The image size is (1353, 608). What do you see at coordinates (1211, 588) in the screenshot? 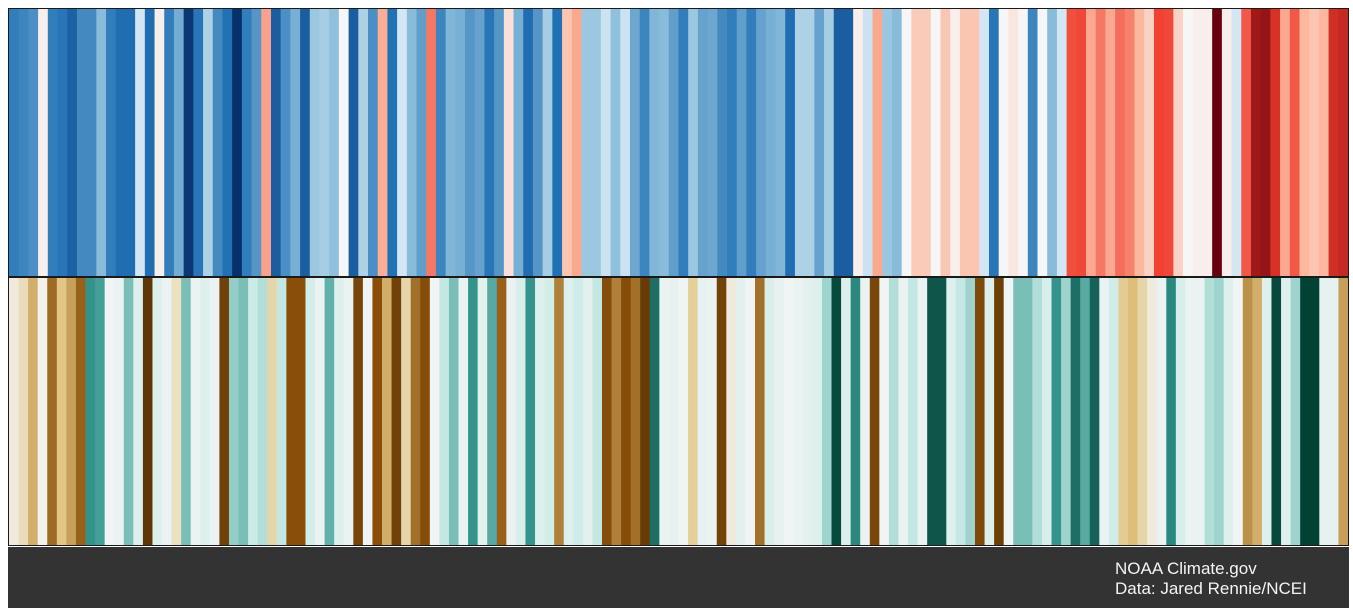
I see `data-credit: Data: Jared Rennie/NCEI` at bounding box center [1211, 588].